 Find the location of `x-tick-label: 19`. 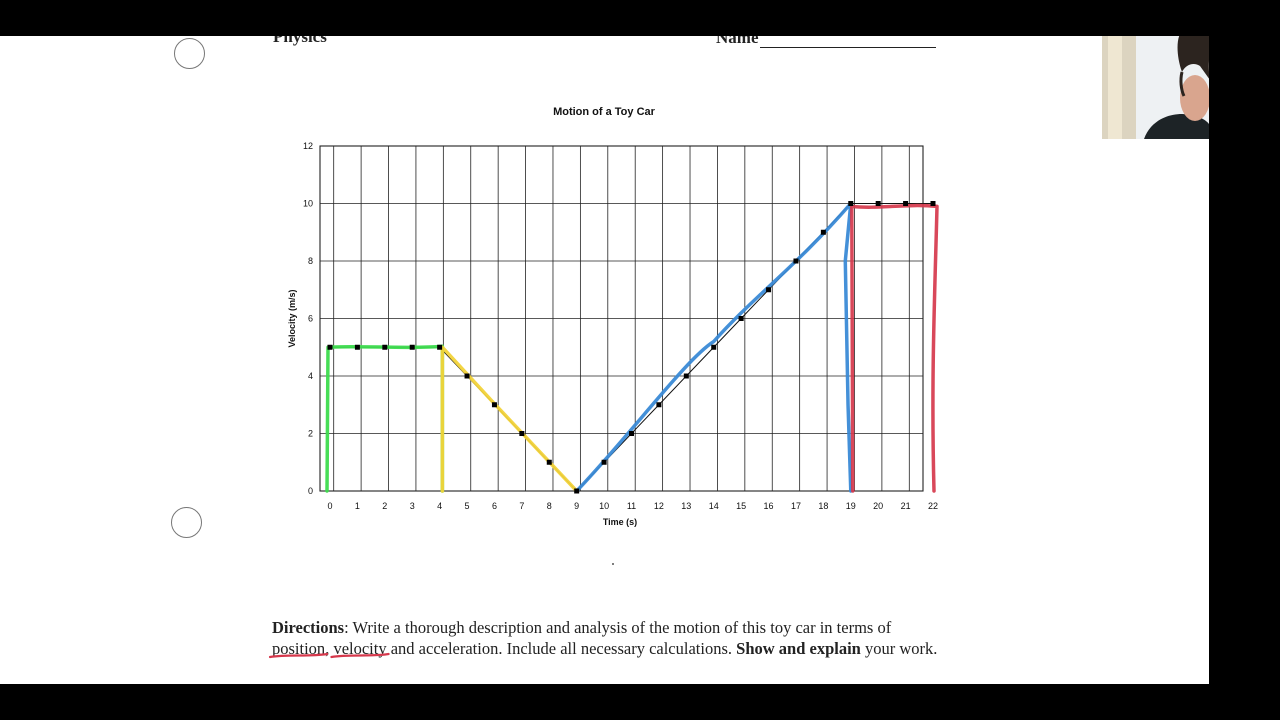

x-tick-label: 19 is located at coordinates (851, 506).